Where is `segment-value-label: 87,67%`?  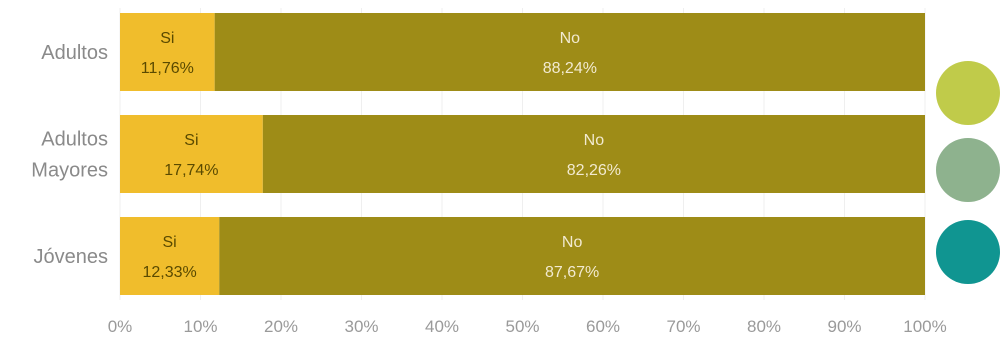 segment-value-label: 87,67% is located at coordinates (572, 272).